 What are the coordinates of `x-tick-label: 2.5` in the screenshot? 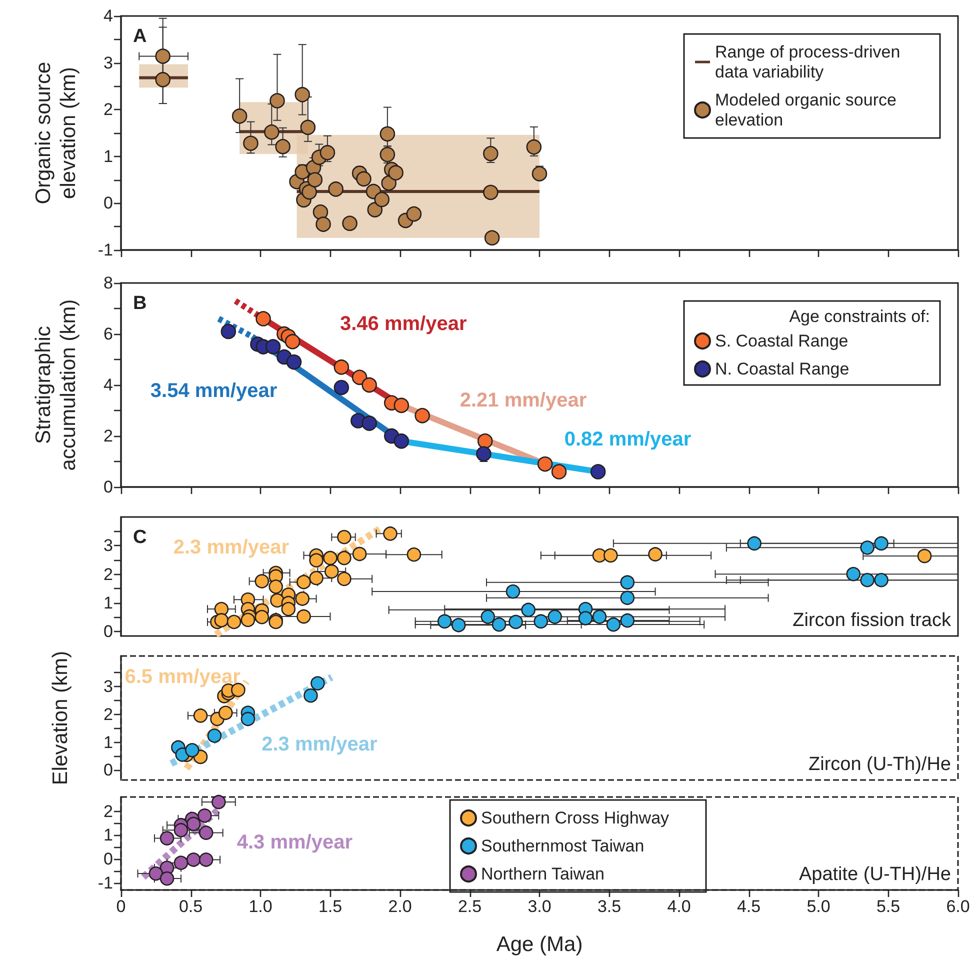 It's located at (470, 906).